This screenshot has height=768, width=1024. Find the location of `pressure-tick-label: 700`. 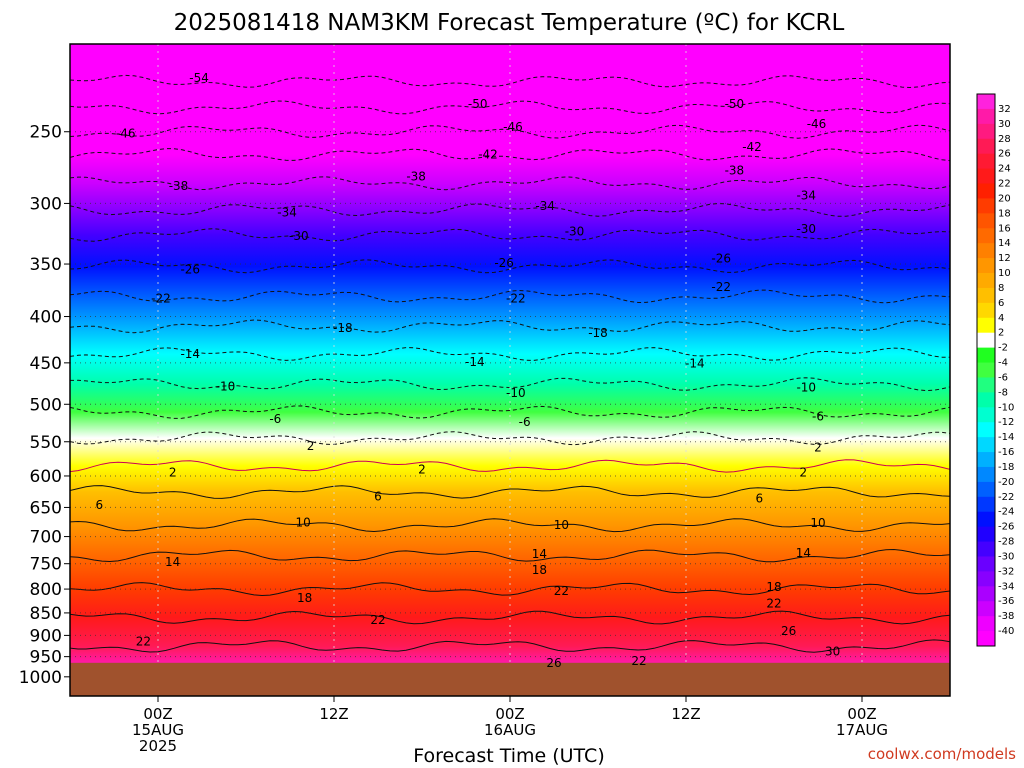

pressure-tick-label: 700 is located at coordinates (46, 538).